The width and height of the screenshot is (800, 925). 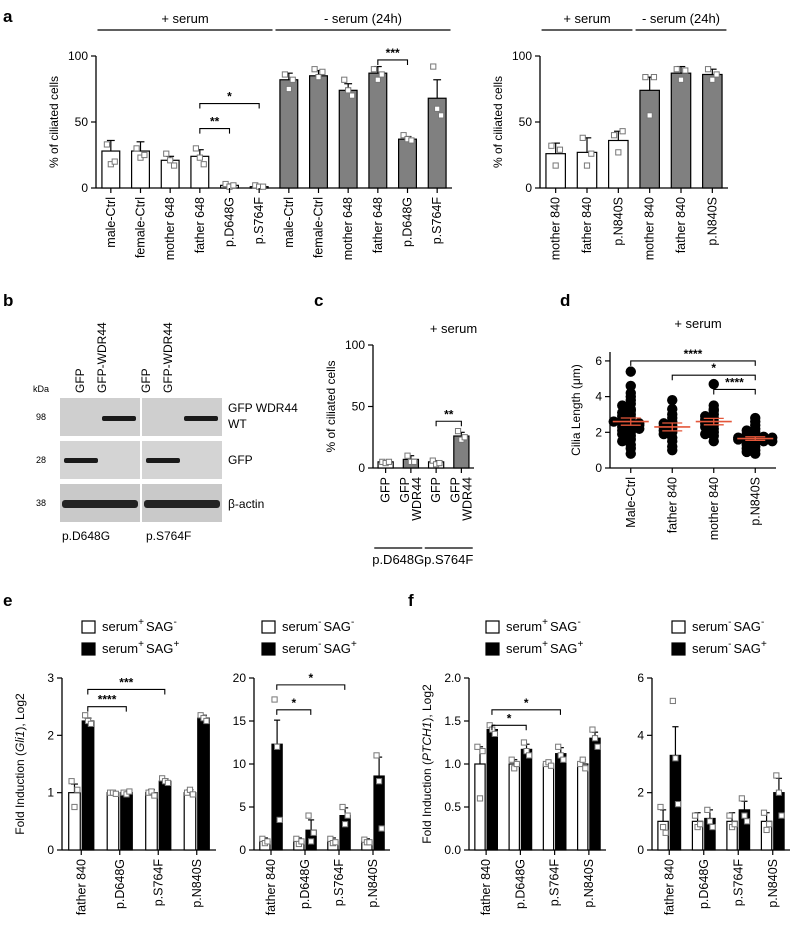 I want to click on marker-98: 98, so click(x=41, y=417).